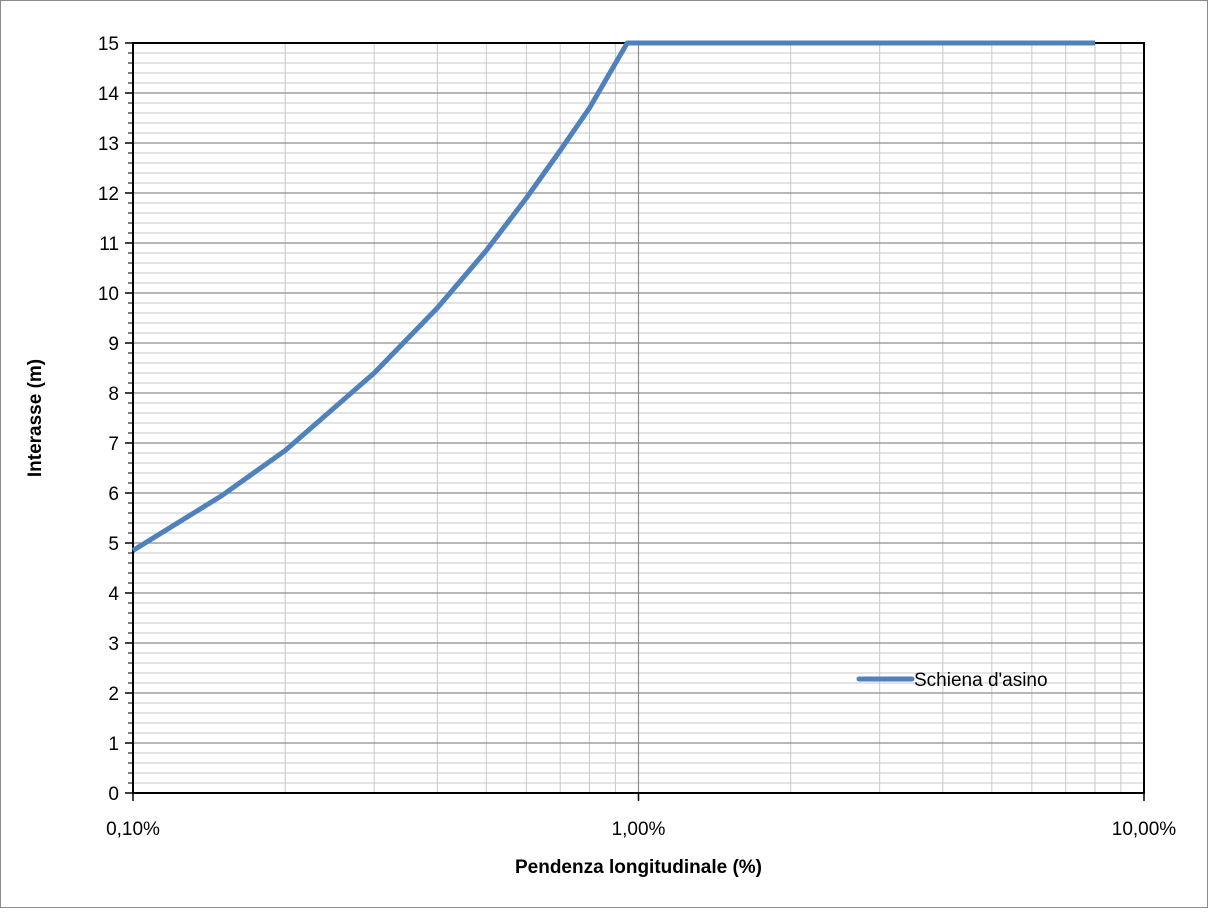 Image resolution: width=1208 pixels, height=912 pixels. Describe the element at coordinates (113, 594) in the screenshot. I see `y-tick-label: 4` at that location.